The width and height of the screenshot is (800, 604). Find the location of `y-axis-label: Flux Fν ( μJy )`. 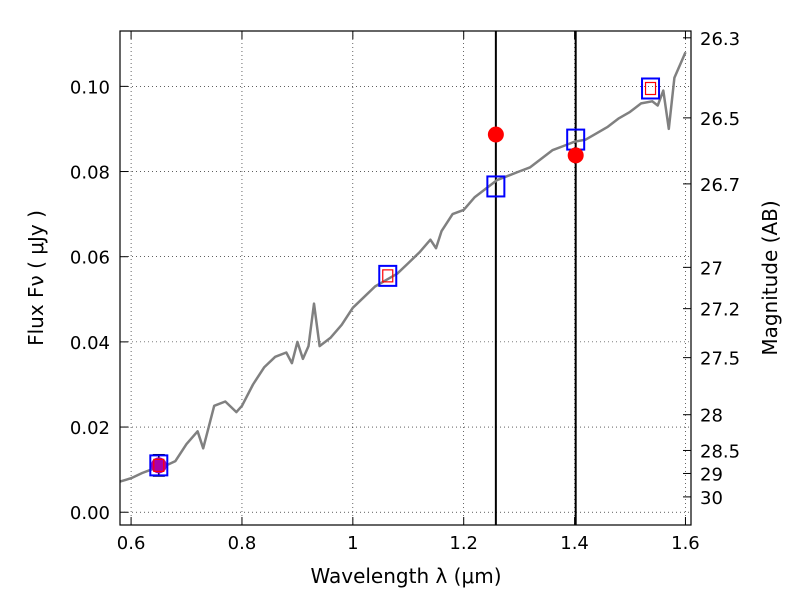

y-axis-label: Flux Fν ( μJy ) is located at coordinates (36, 278).